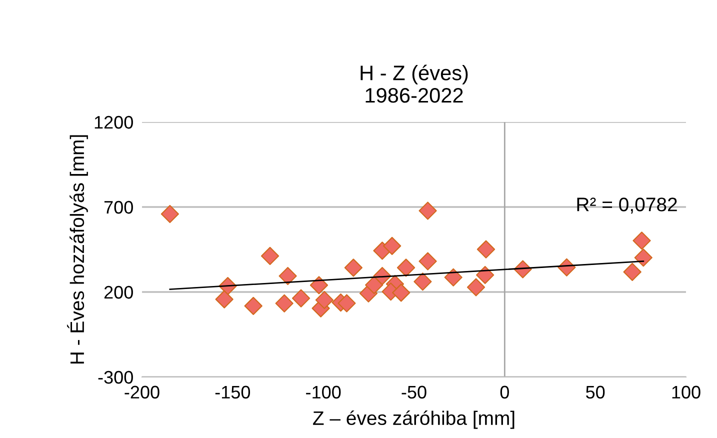  What do you see at coordinates (113, 122) in the screenshot?
I see `y-tick-label: 1200` at bounding box center [113, 122].